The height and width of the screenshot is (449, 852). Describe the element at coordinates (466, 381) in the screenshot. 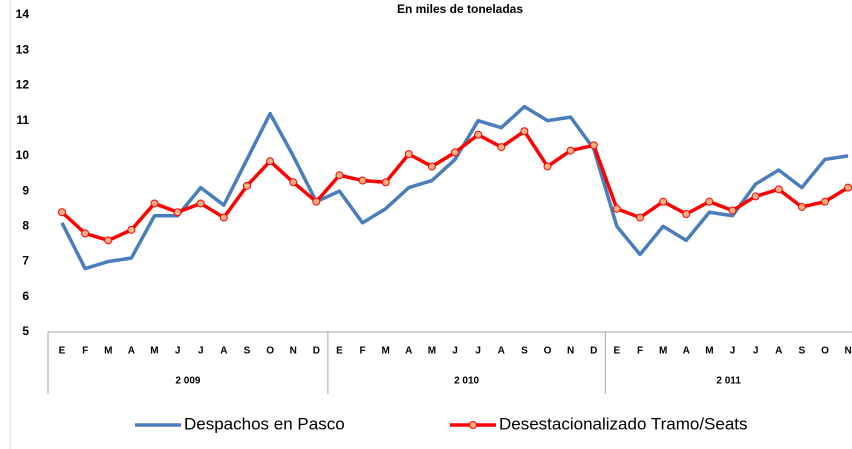

I see `group-label: 2 010` at that location.